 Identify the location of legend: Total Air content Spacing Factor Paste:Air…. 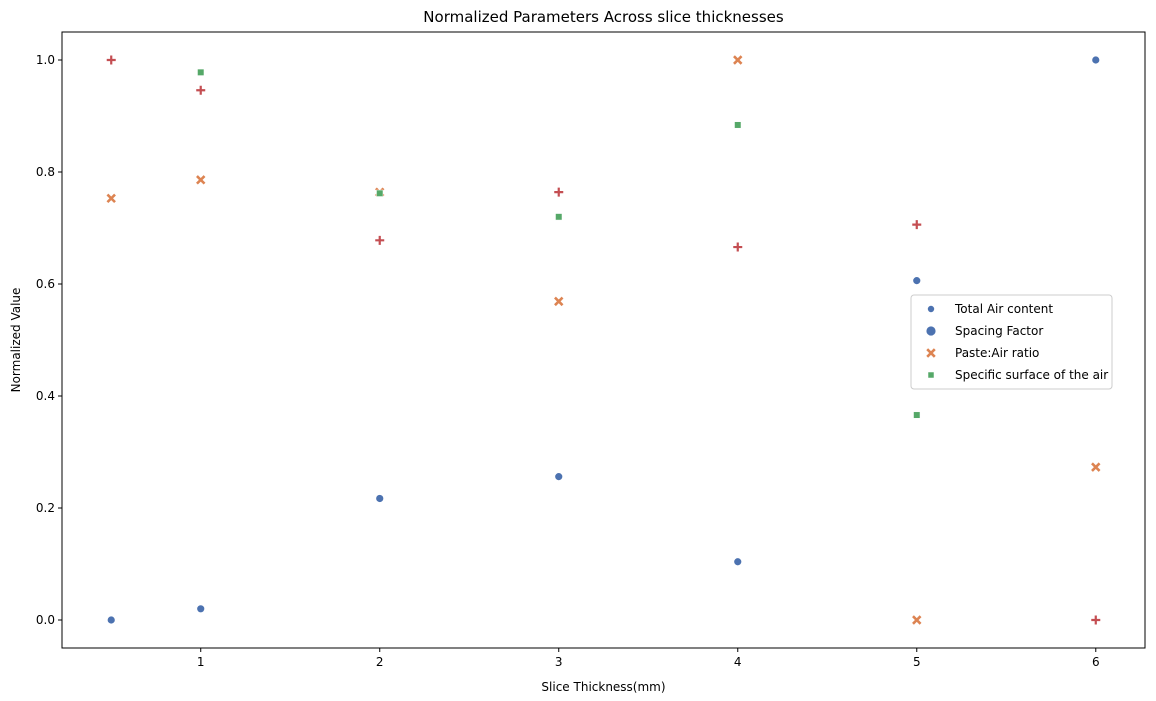
(1011, 342).